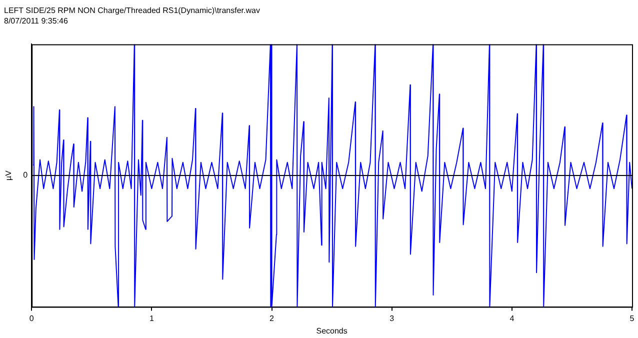  I want to click on x-tick-label: 1, so click(151, 318).